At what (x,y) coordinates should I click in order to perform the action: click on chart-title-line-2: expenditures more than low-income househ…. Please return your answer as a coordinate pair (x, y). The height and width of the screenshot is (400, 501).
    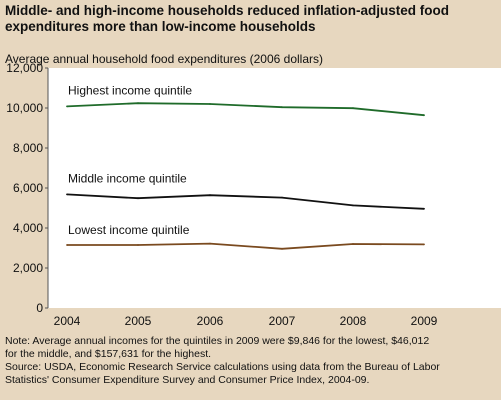
    Looking at the image, I should click on (160, 26).